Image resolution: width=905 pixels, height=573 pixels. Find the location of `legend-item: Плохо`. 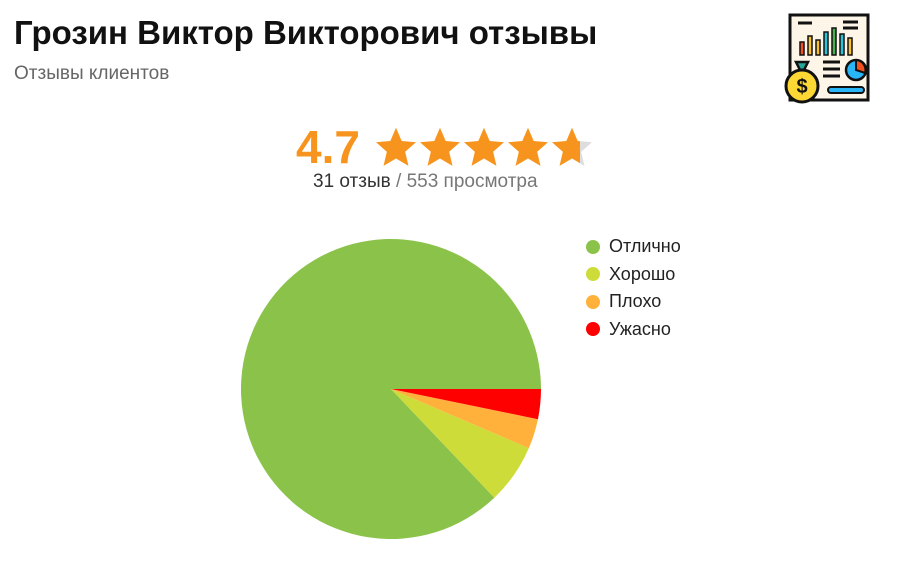

legend-item: Плохо is located at coordinates (633, 302).